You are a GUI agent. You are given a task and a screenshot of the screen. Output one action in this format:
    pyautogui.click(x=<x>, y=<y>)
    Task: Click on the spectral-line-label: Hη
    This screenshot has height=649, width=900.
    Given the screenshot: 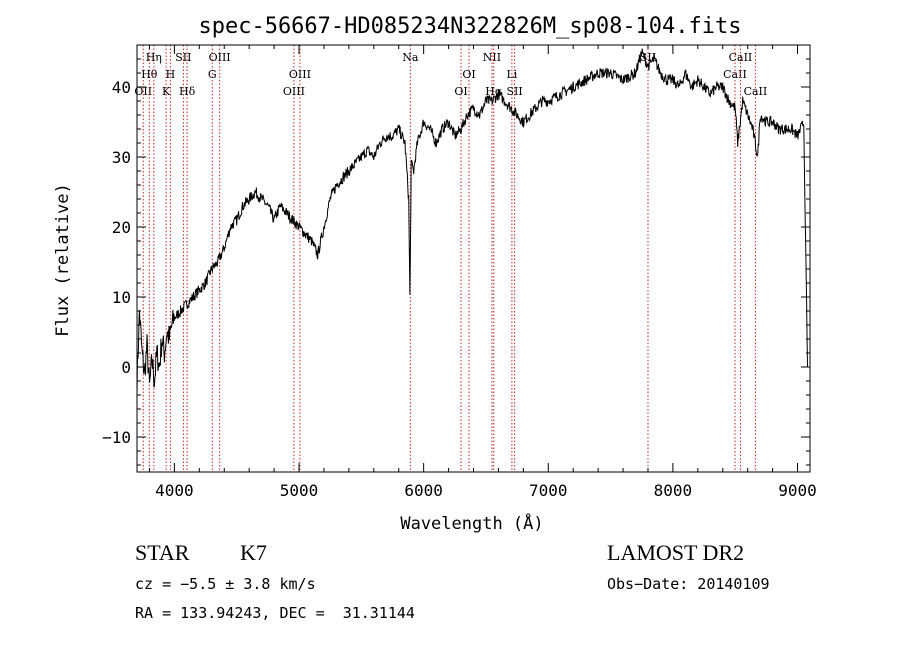 What is the action you would take?
    pyautogui.click(x=154, y=57)
    